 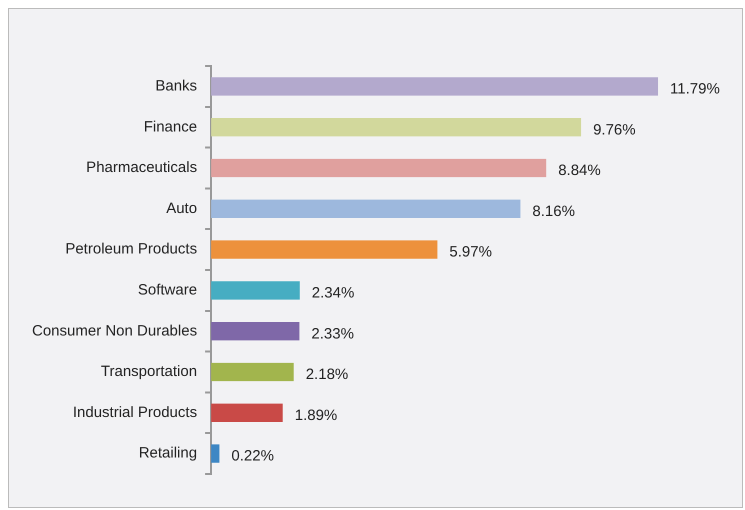 What do you see at coordinates (135, 412) in the screenshot?
I see `y-tick-label: Industrial Products` at bounding box center [135, 412].